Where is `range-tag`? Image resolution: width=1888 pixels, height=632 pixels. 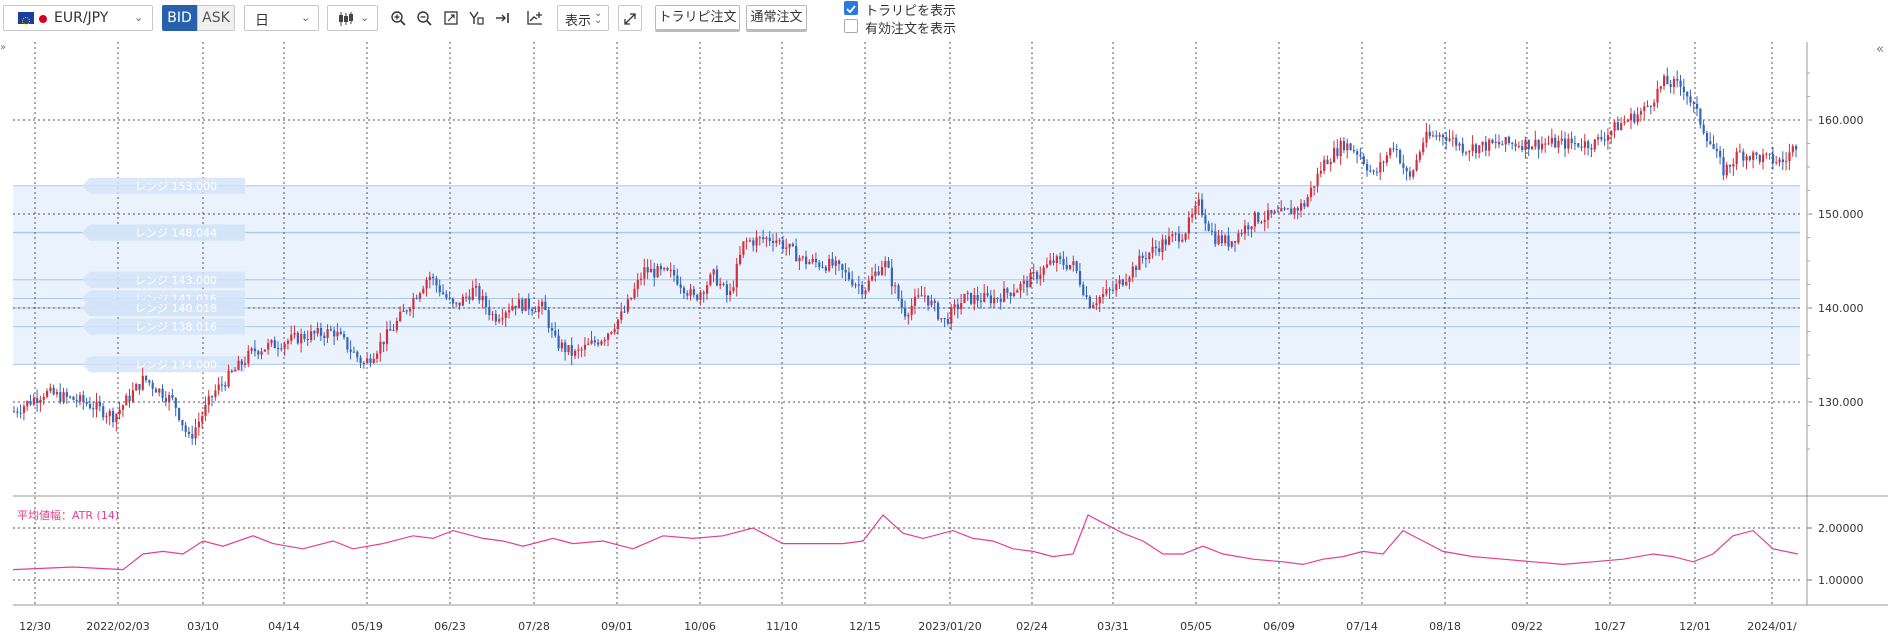 range-tag is located at coordinates (163, 326).